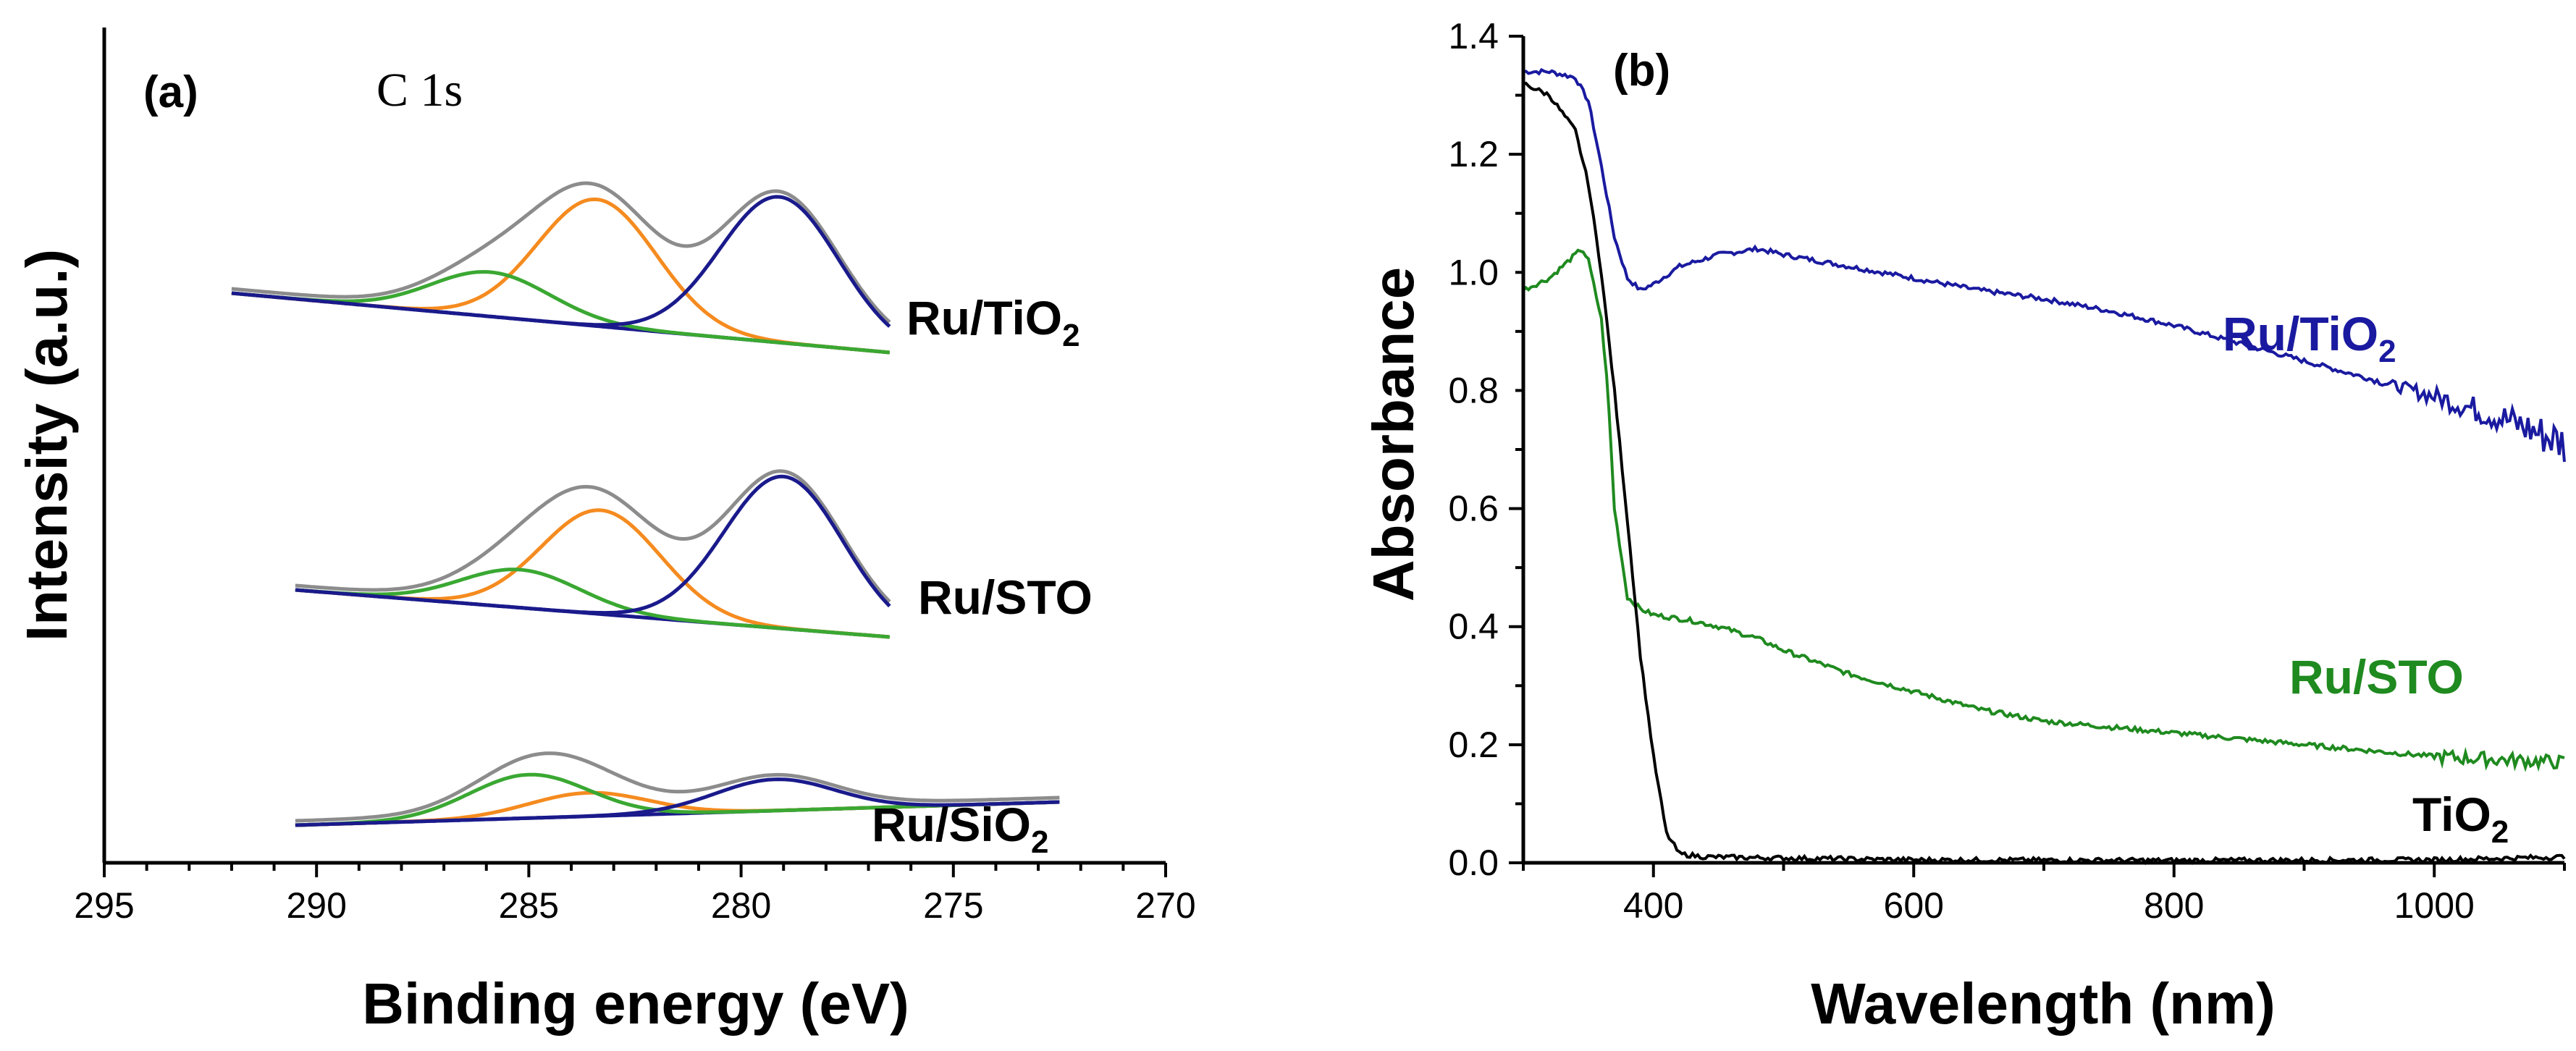  Describe the element at coordinates (1473, 272) in the screenshot. I see `panel-b-y-tick-label: 1.0` at that location.